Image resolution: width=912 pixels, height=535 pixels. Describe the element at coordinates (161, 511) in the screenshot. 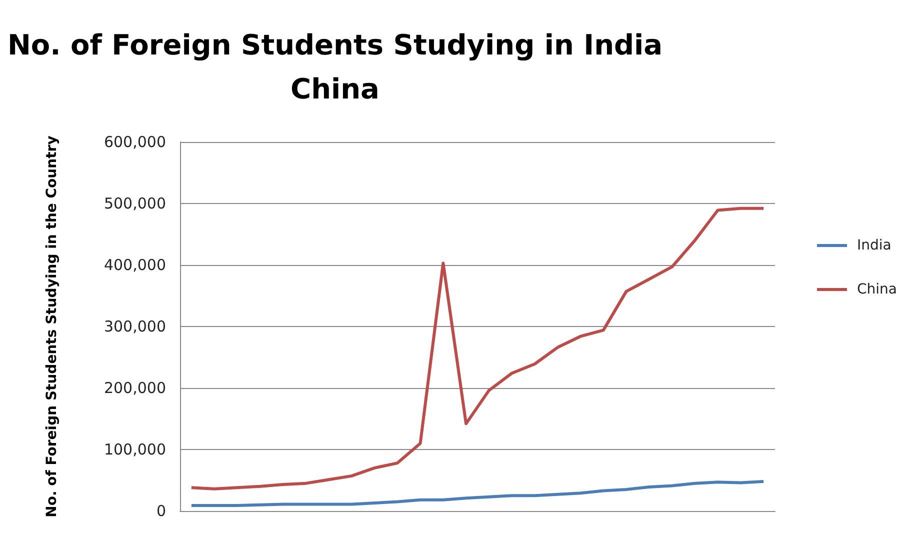

I see `y-tick-label: 0` at that location.